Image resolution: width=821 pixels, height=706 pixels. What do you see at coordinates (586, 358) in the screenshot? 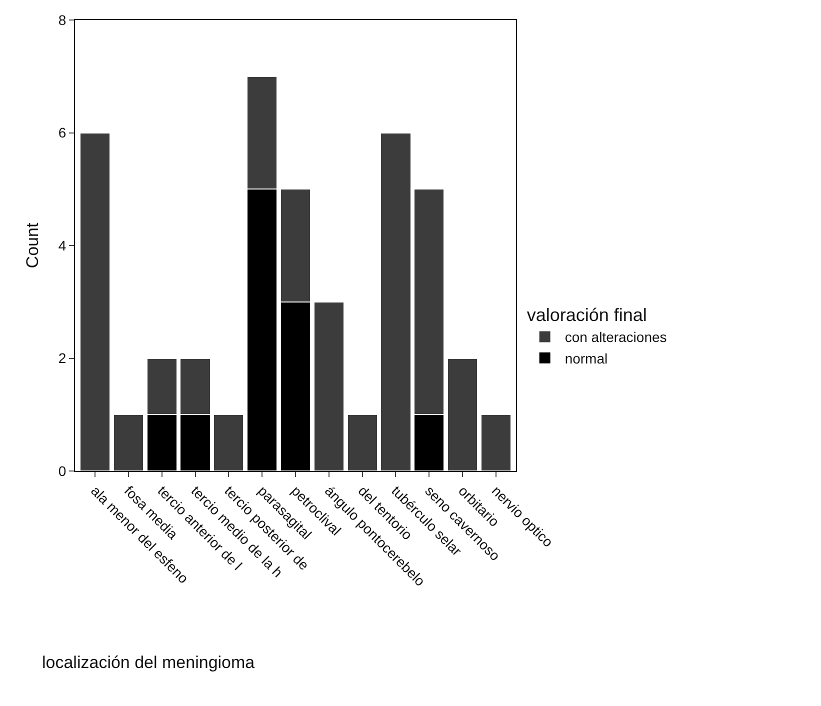
I see `legend-label: normal` at bounding box center [586, 358].